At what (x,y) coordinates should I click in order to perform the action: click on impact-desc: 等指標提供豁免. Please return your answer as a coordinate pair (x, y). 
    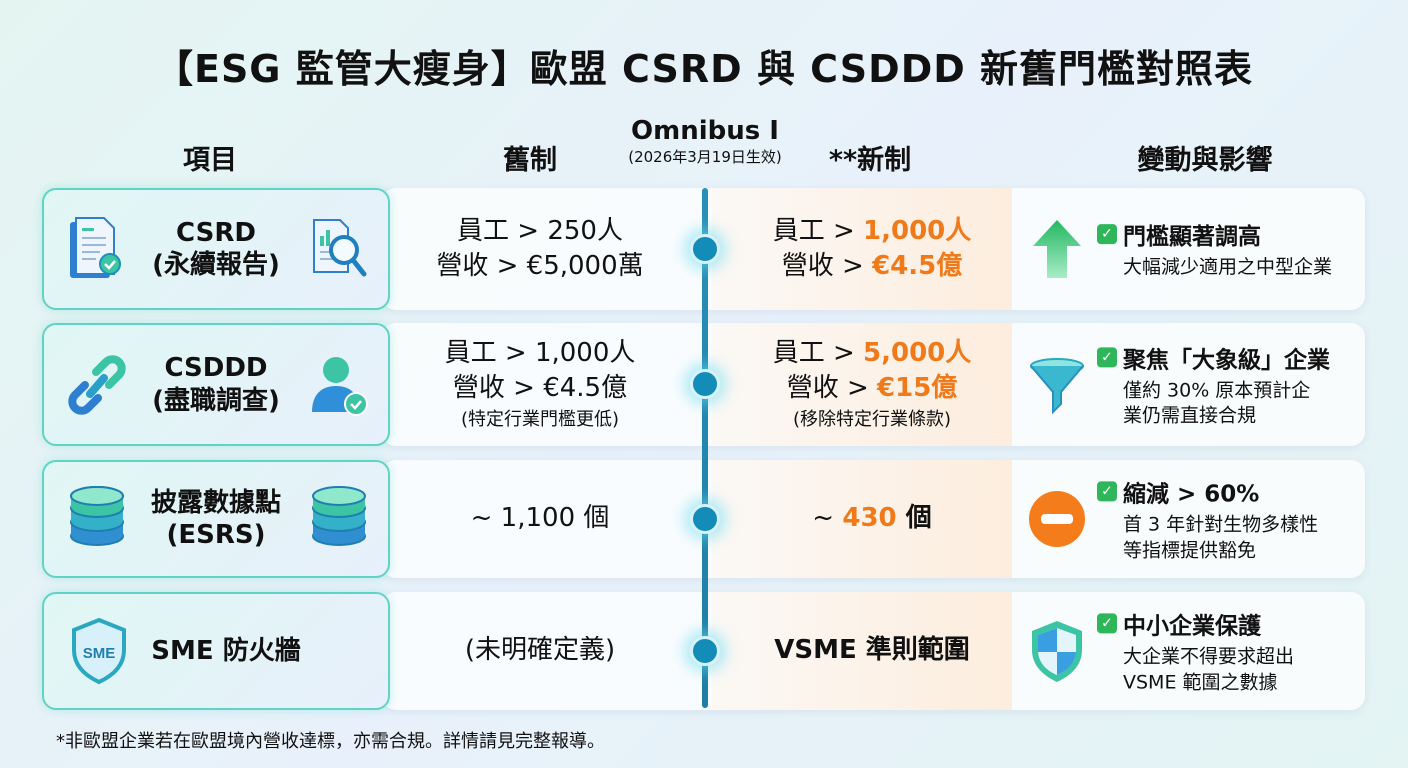
    Looking at the image, I should click on (1190, 550).